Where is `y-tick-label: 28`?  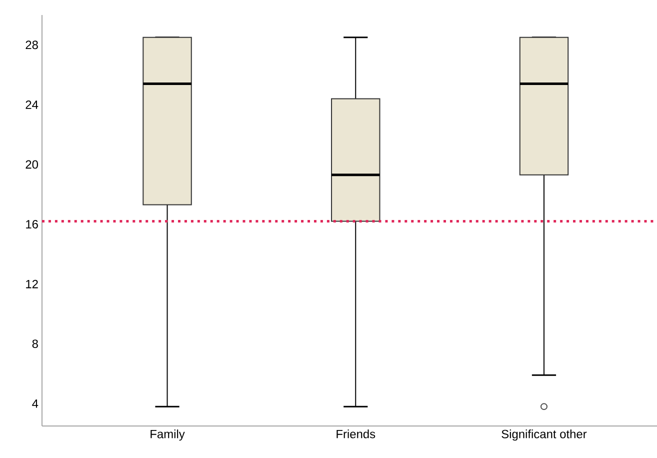
y-tick-label: 28 is located at coordinates (32, 45).